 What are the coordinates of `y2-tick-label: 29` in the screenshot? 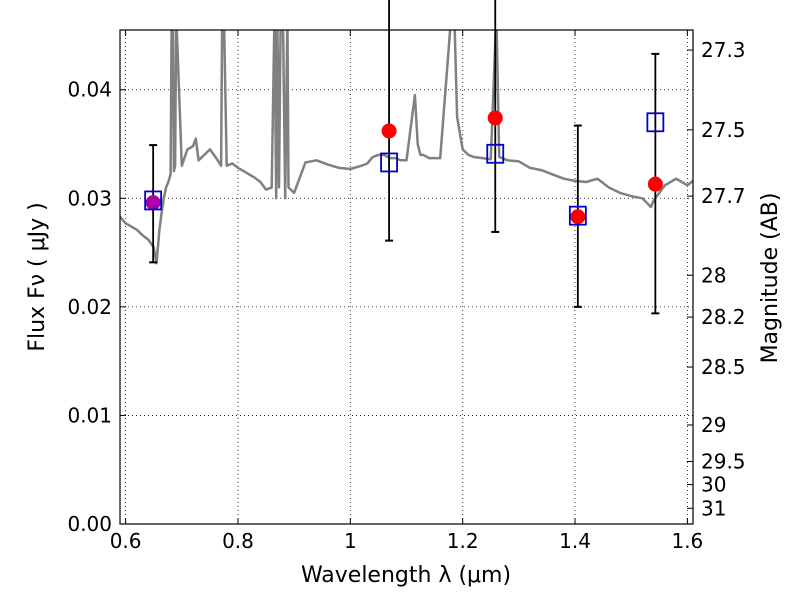 It's located at (713, 425).